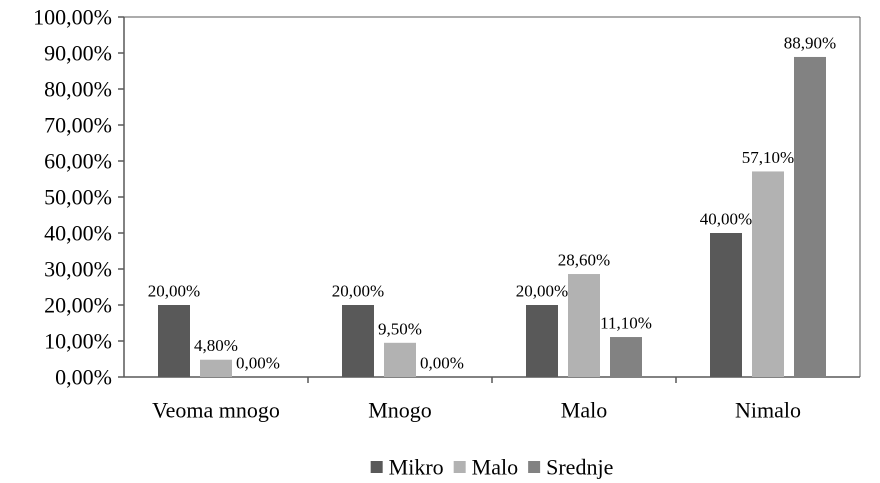  I want to click on x-category-label: Mnogo, so click(400, 410).